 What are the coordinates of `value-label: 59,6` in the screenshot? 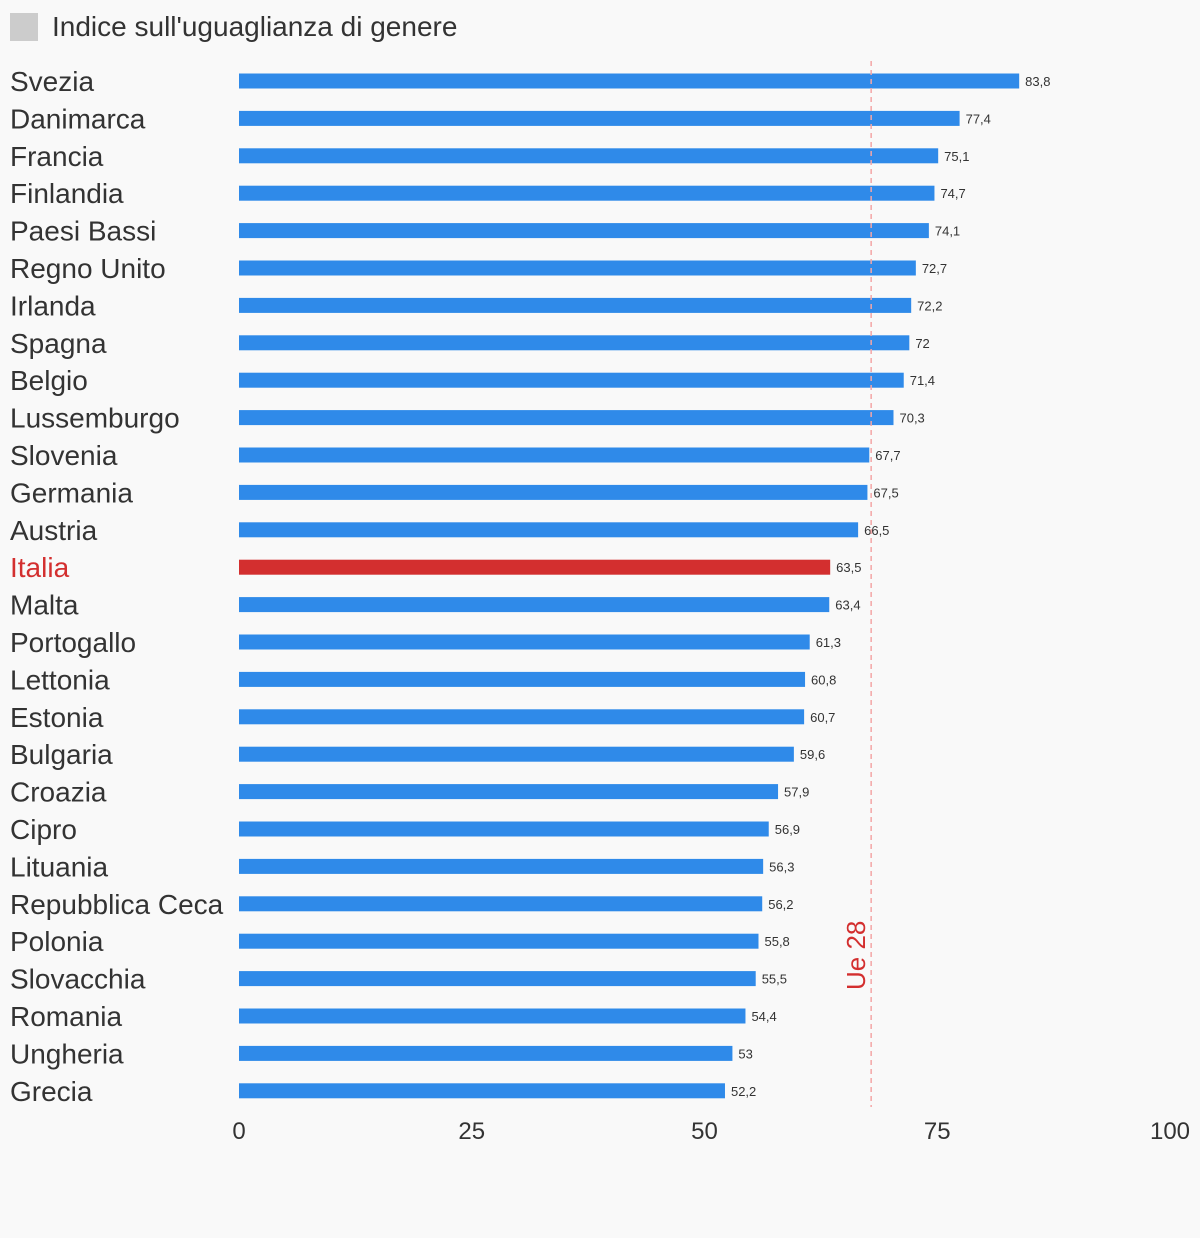 It's located at (812, 754).